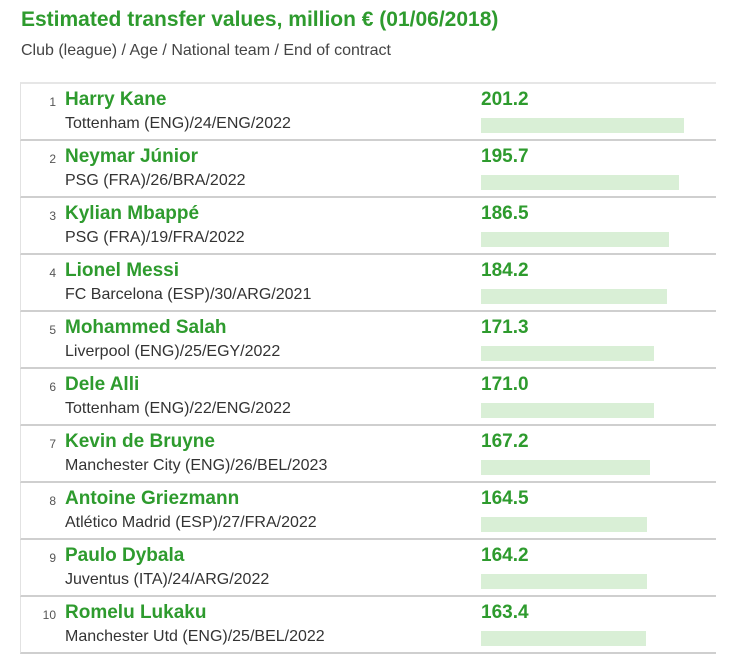 The width and height of the screenshot is (750, 659). I want to click on player-detail: FC Barcelona (ESP)/30/ARG/2021, so click(188, 294).